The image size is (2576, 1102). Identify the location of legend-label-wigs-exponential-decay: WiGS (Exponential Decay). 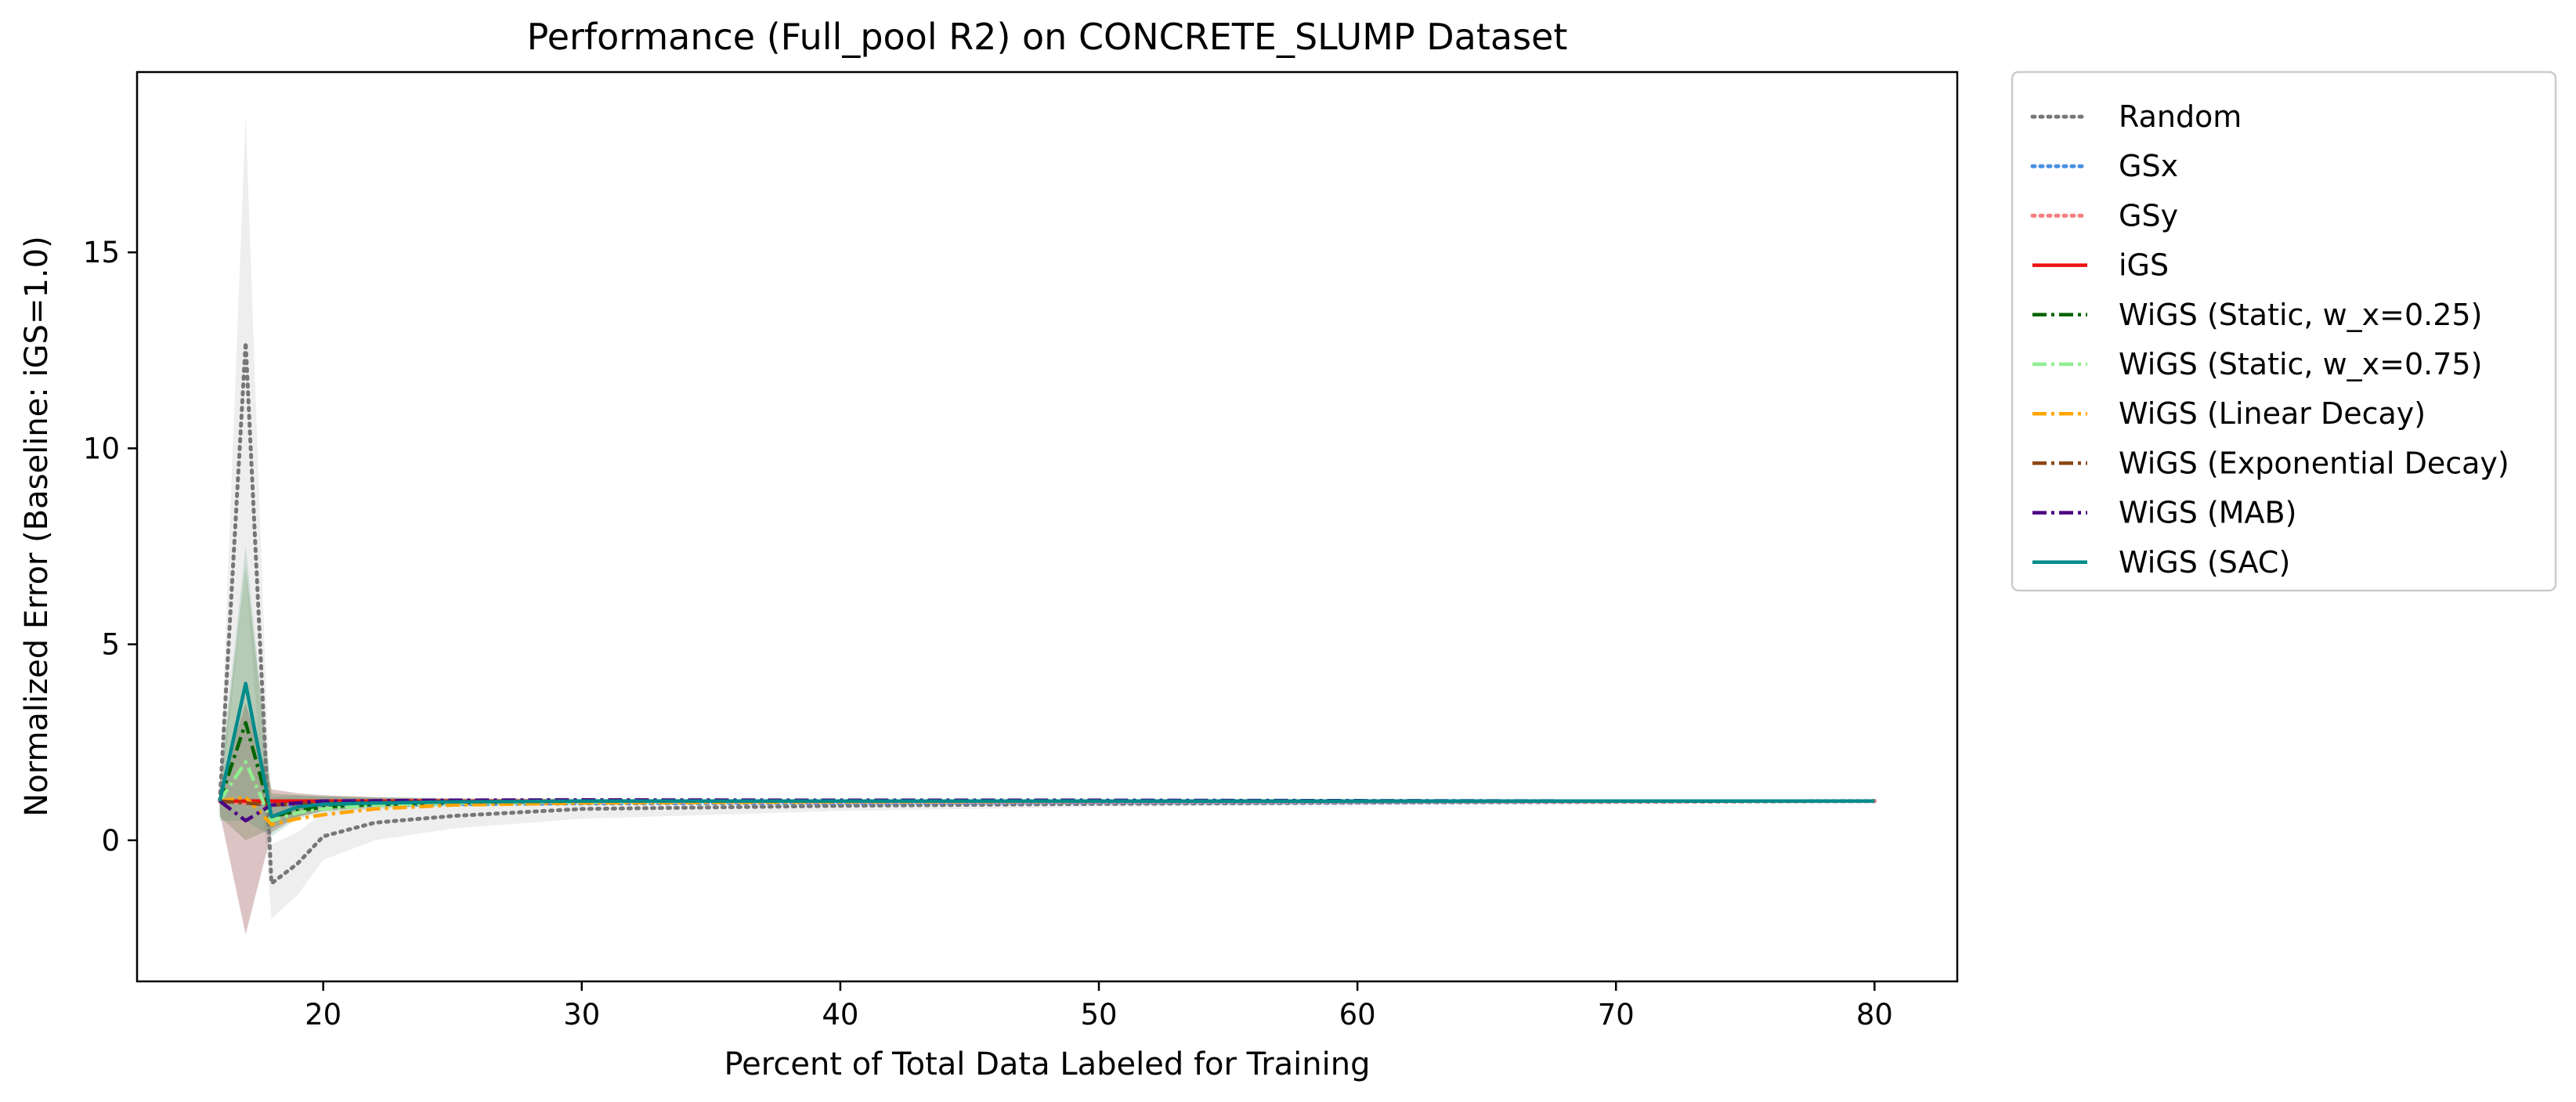
(2314, 463).